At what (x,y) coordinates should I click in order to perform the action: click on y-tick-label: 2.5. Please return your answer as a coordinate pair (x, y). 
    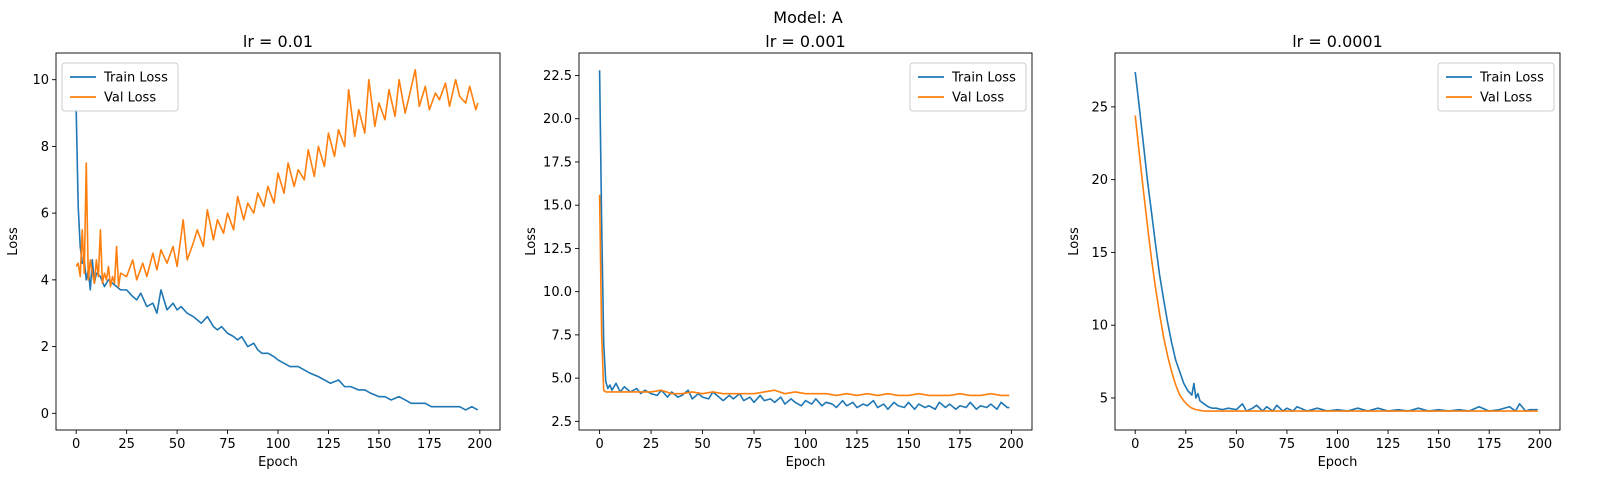
    Looking at the image, I should click on (561, 422).